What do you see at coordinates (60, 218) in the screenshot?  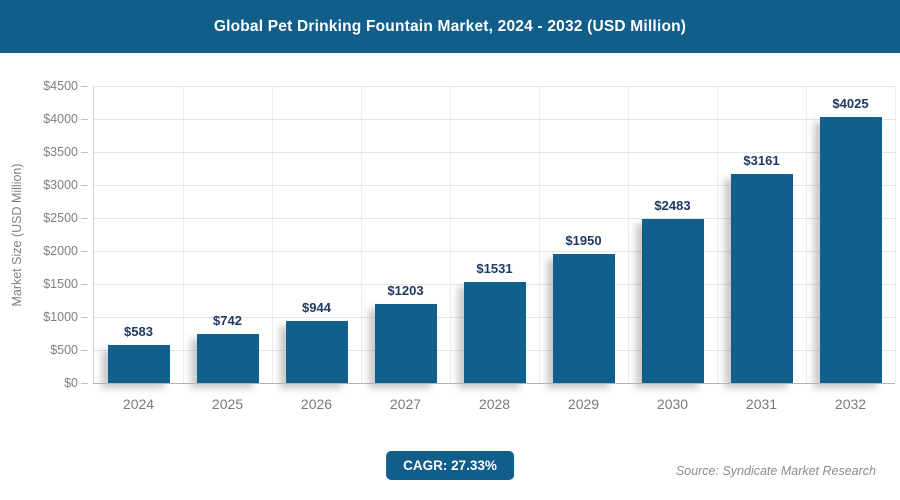 I see `y-tick-label: $2500` at bounding box center [60, 218].